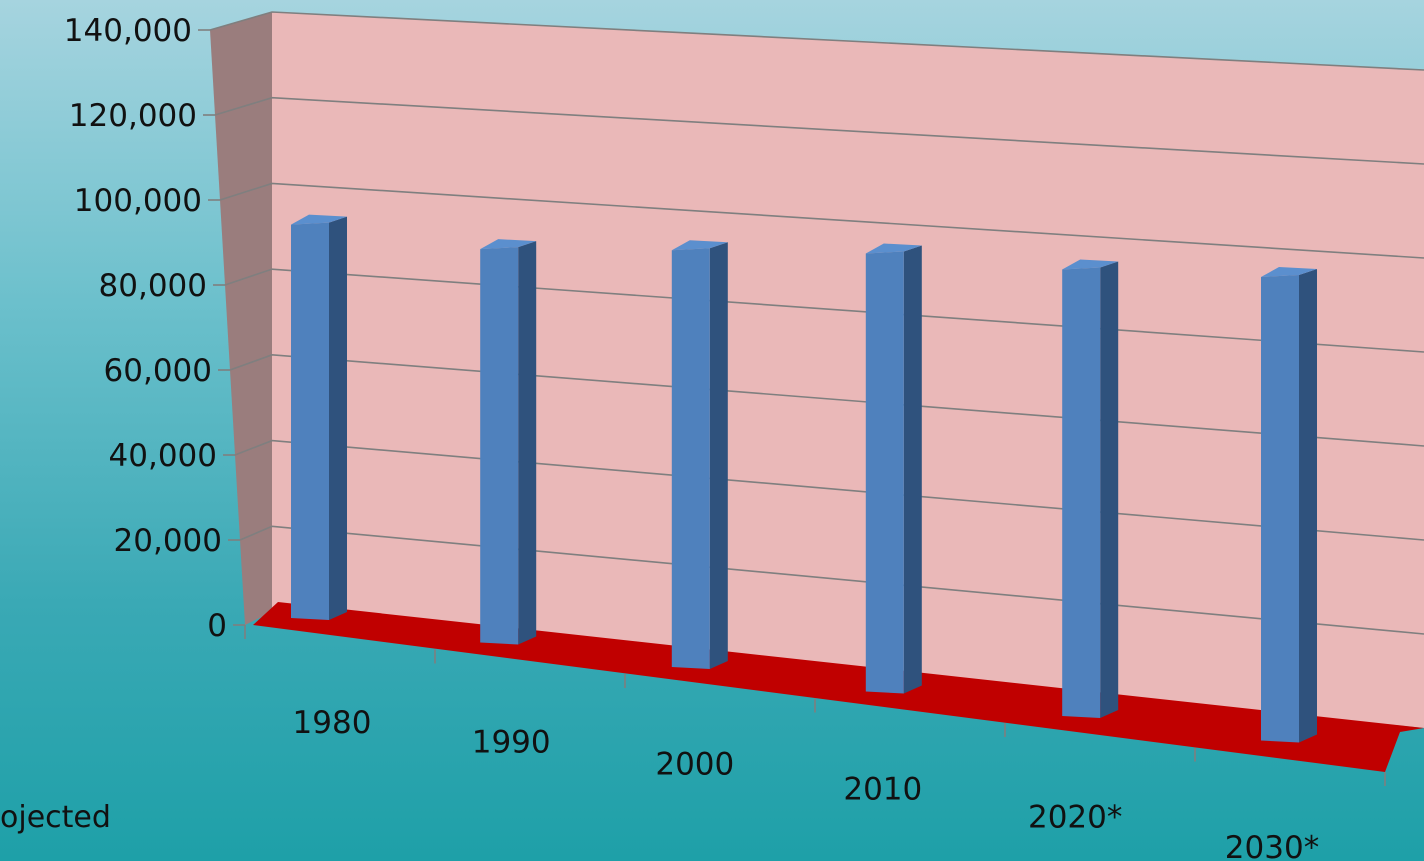 Image resolution: width=1424 pixels, height=861 pixels. I want to click on bar-1990, so click(508, 442).